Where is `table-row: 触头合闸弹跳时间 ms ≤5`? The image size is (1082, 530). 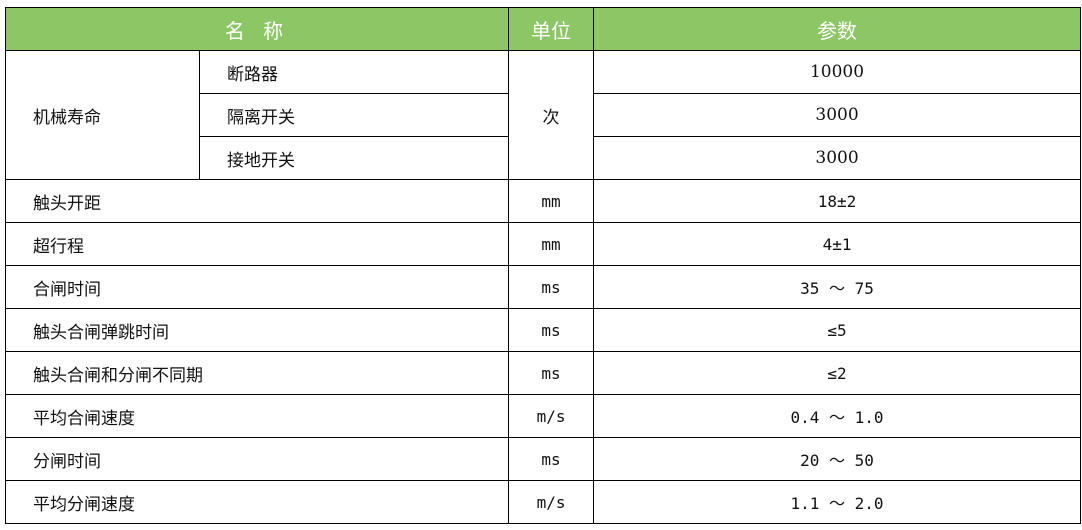
table-row: 触头合闸弹跳时间 ms ≤5 is located at coordinates (543, 330).